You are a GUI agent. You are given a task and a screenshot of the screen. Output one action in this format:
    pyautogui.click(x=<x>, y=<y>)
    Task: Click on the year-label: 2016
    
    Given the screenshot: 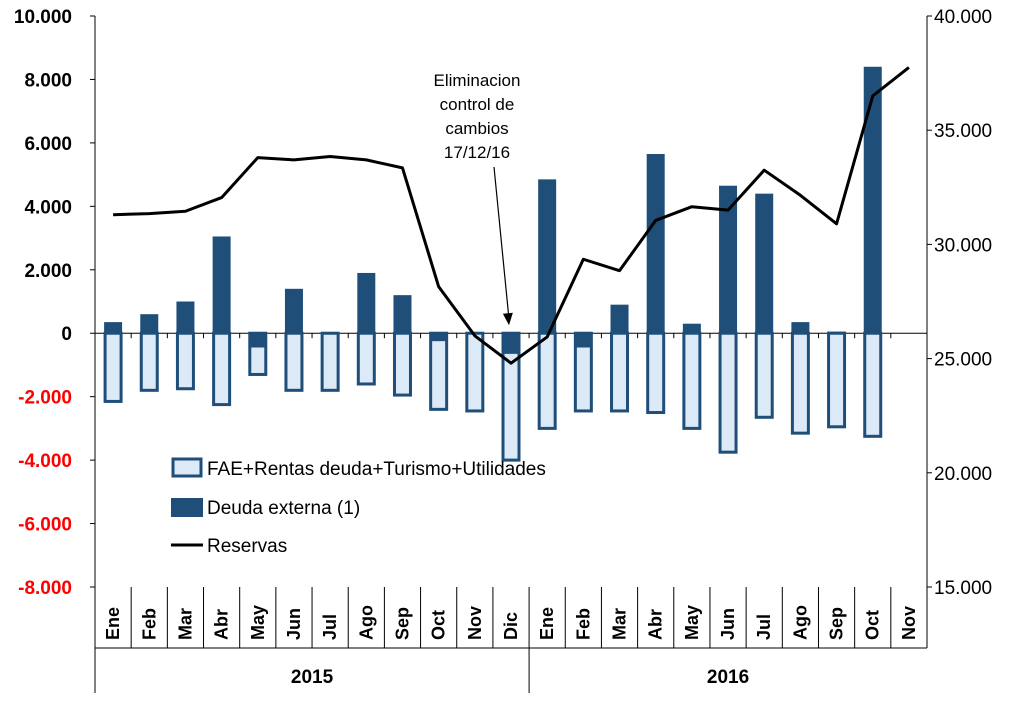 What is the action you would take?
    pyautogui.click(x=728, y=677)
    